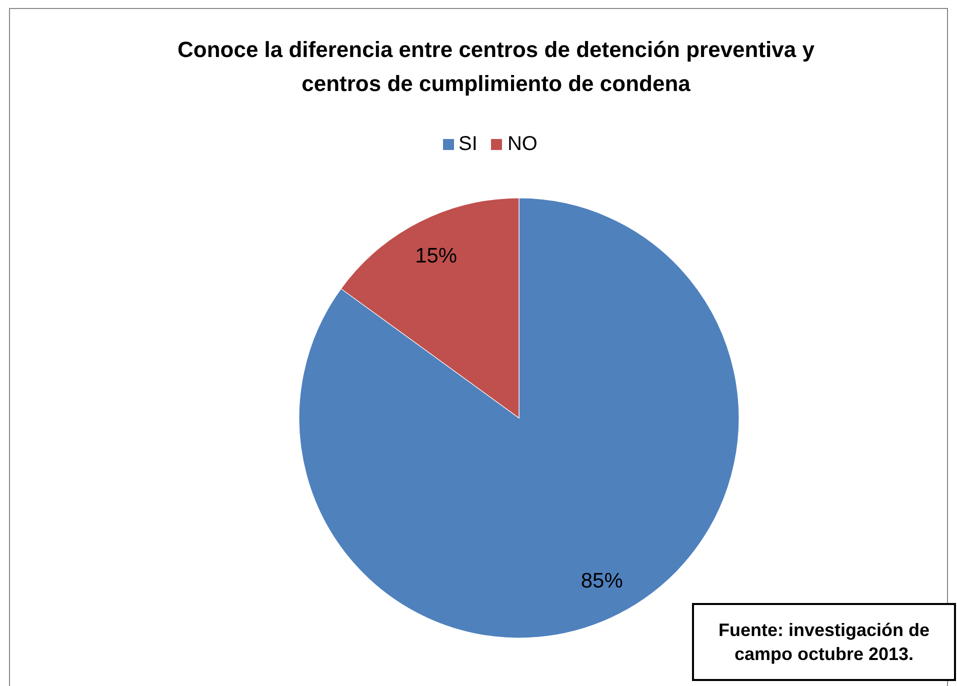  I want to click on source-note: Fuente: investigación de campo octubre 2013., so click(824, 642).